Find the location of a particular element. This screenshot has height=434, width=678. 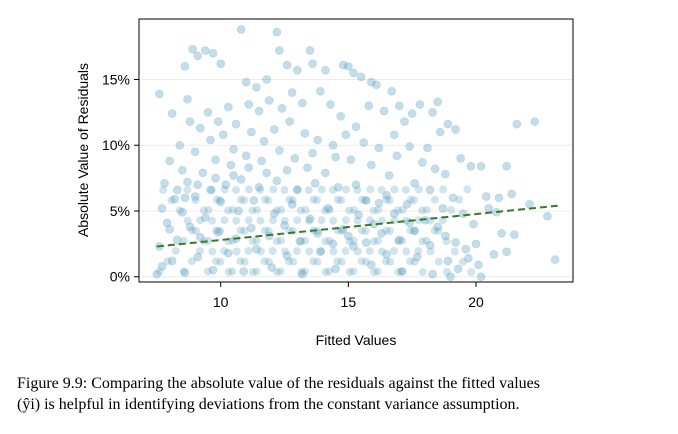

y-axis-title: Absolute Value of Residuals is located at coordinates (83, 150).